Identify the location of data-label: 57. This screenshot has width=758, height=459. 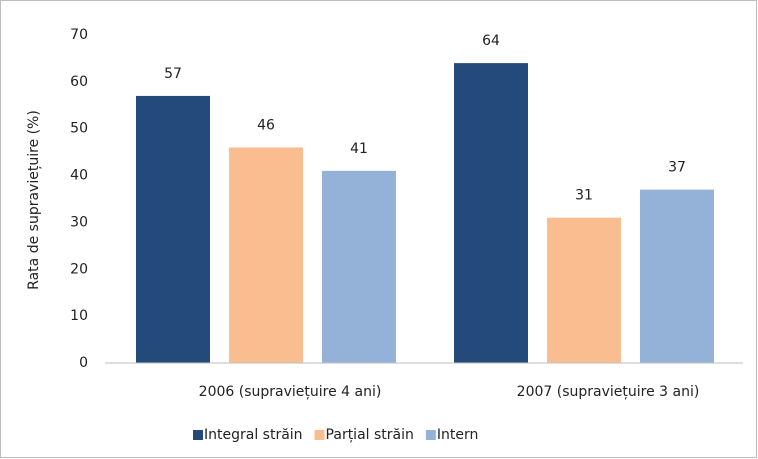
(173, 74).